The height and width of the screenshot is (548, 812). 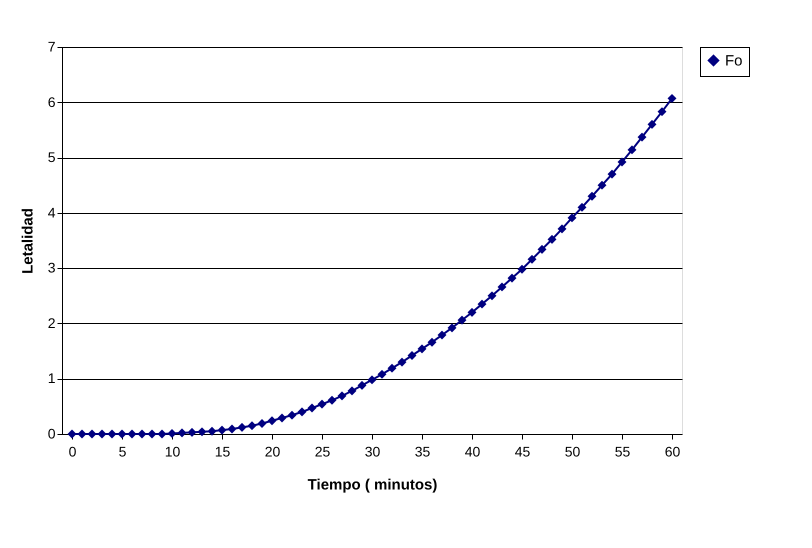 I want to click on x-tick-label: 10, so click(x=172, y=452).